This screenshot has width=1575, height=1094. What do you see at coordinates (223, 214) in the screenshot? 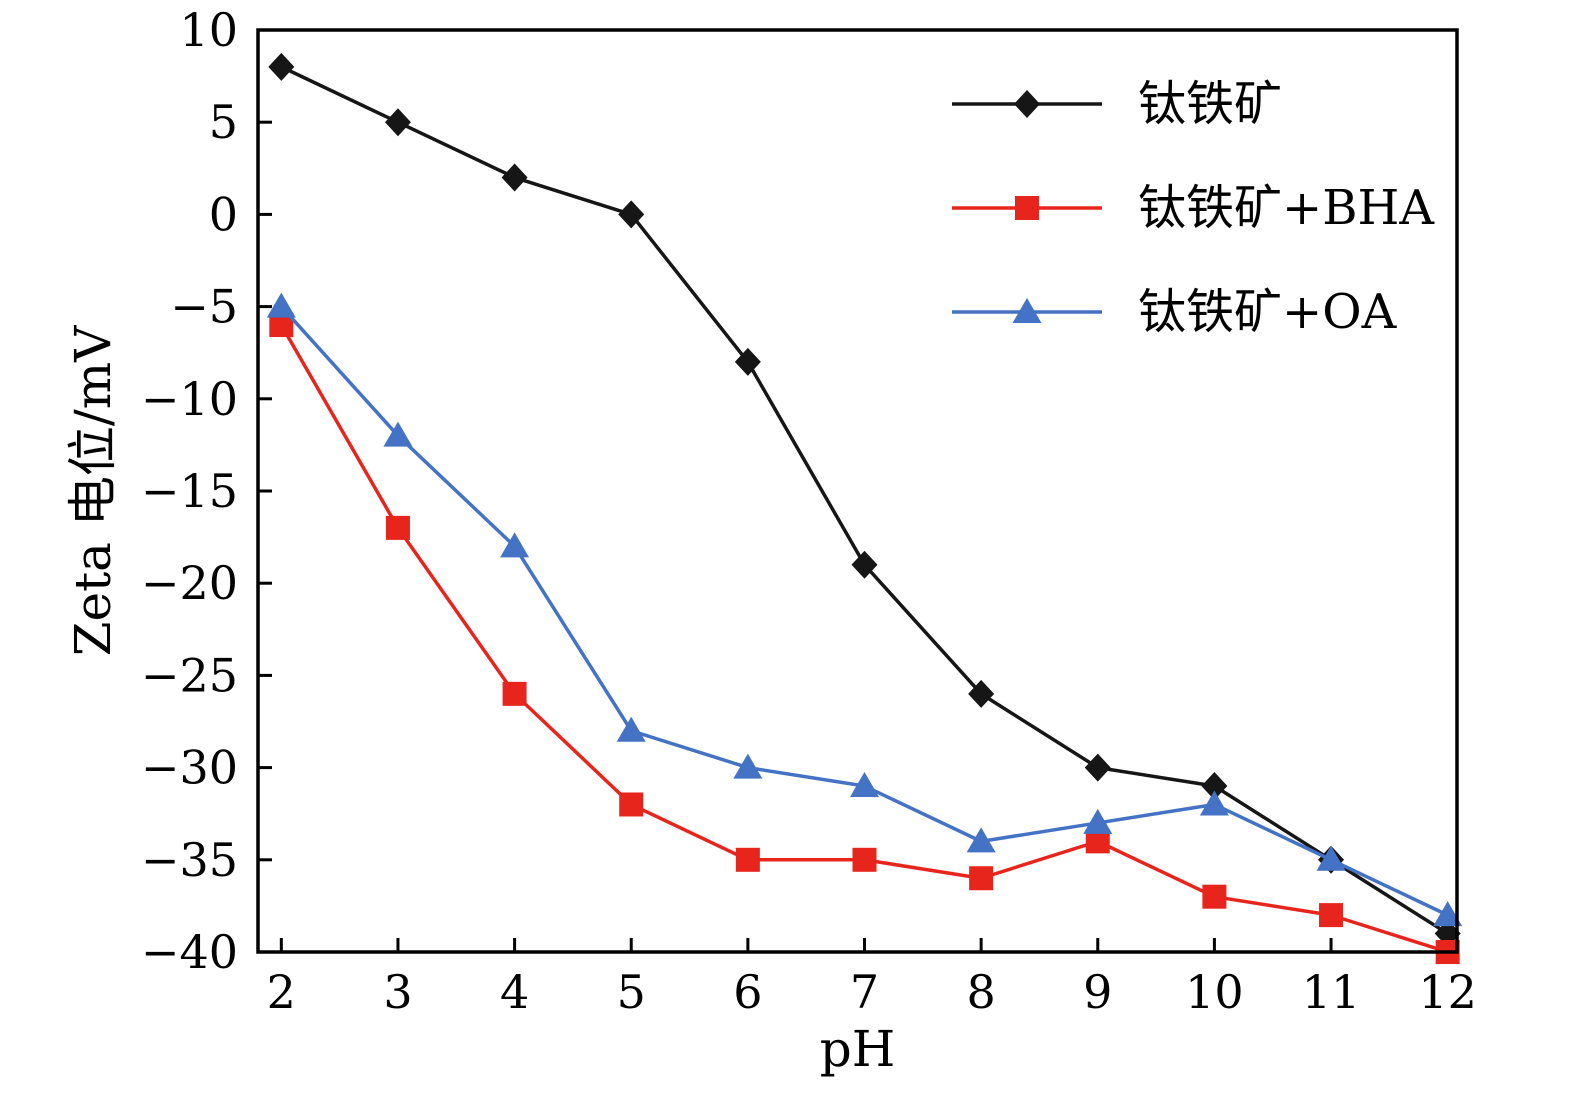
I see `y-axis-tick-label: 0` at bounding box center [223, 214].